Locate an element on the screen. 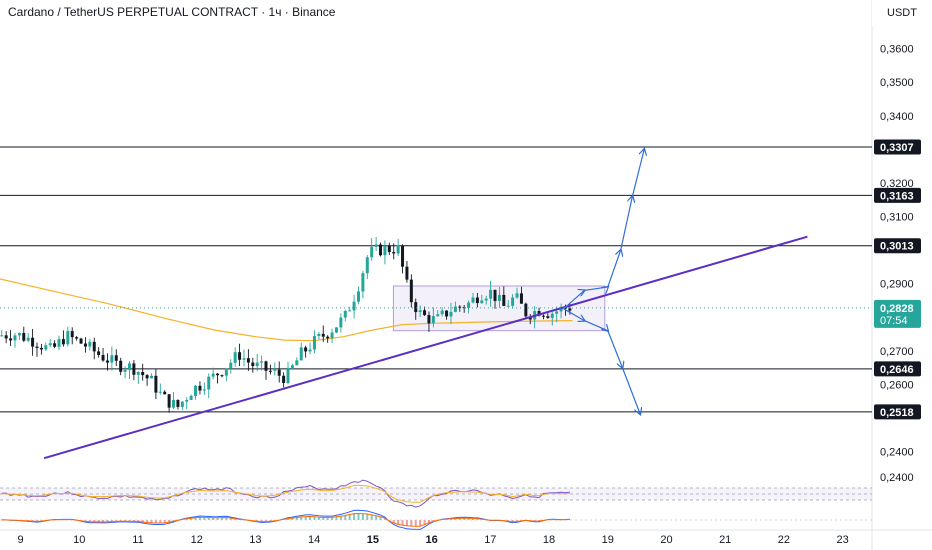  projected-down-path is located at coordinates (601, 361).